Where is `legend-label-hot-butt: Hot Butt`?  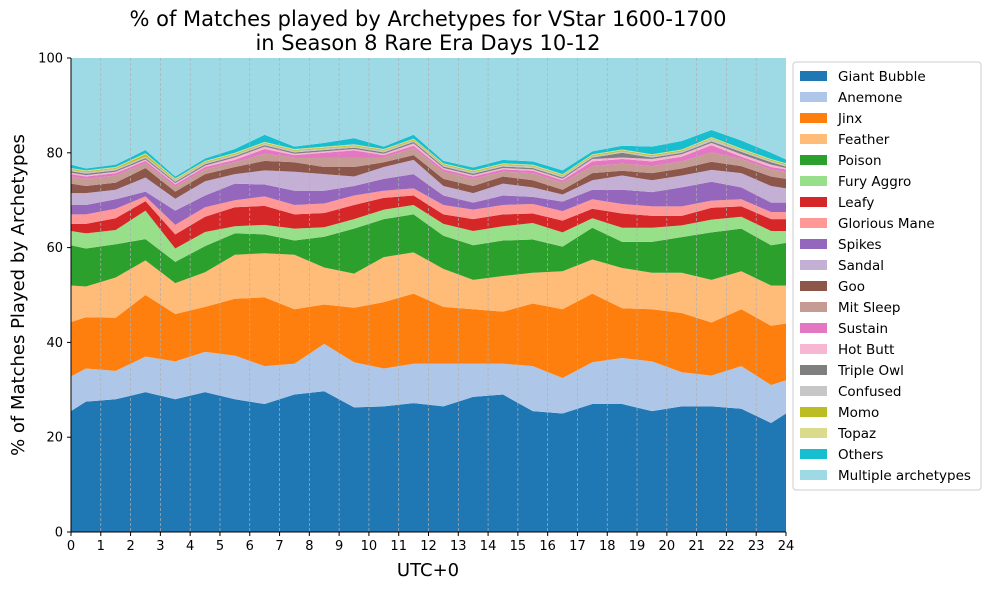
legend-label-hot-butt: Hot Butt is located at coordinates (866, 350).